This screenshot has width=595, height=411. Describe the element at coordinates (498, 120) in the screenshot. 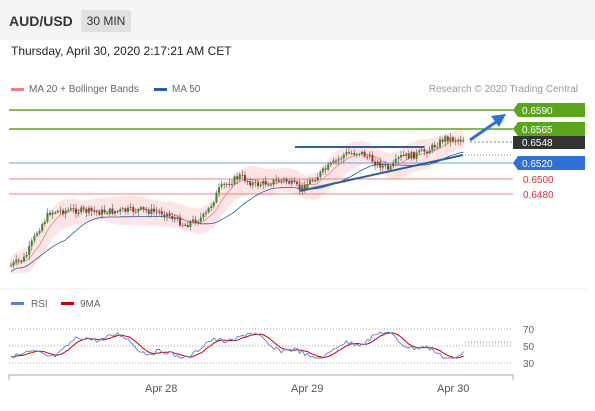

I see `forecast-arrow-head` at that location.